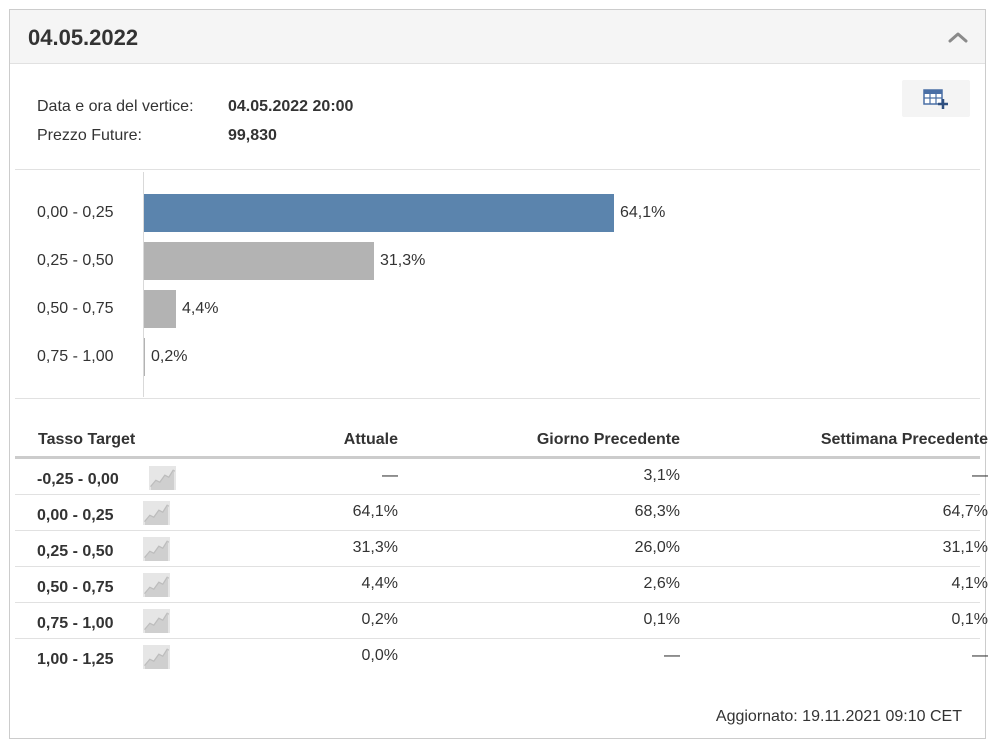  What do you see at coordinates (75, 587) in the screenshot?
I see `target-rate: 0,50 - 0,75` at bounding box center [75, 587].